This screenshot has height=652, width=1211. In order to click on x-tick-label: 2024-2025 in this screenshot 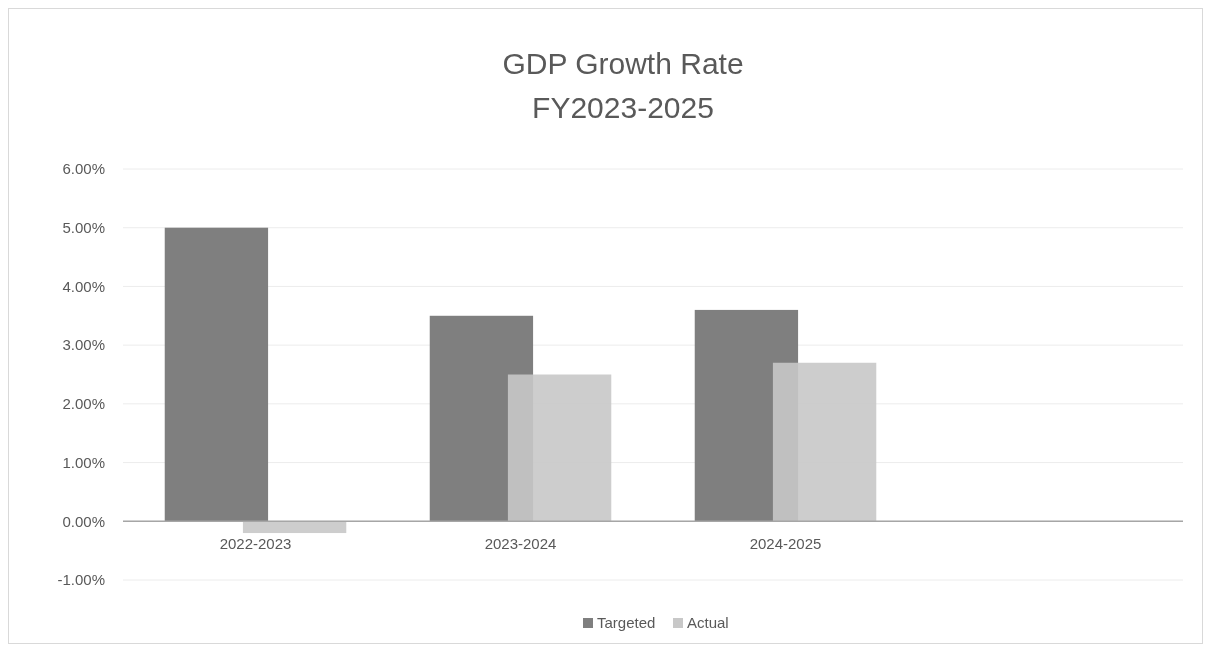, I will do `click(785, 544)`.